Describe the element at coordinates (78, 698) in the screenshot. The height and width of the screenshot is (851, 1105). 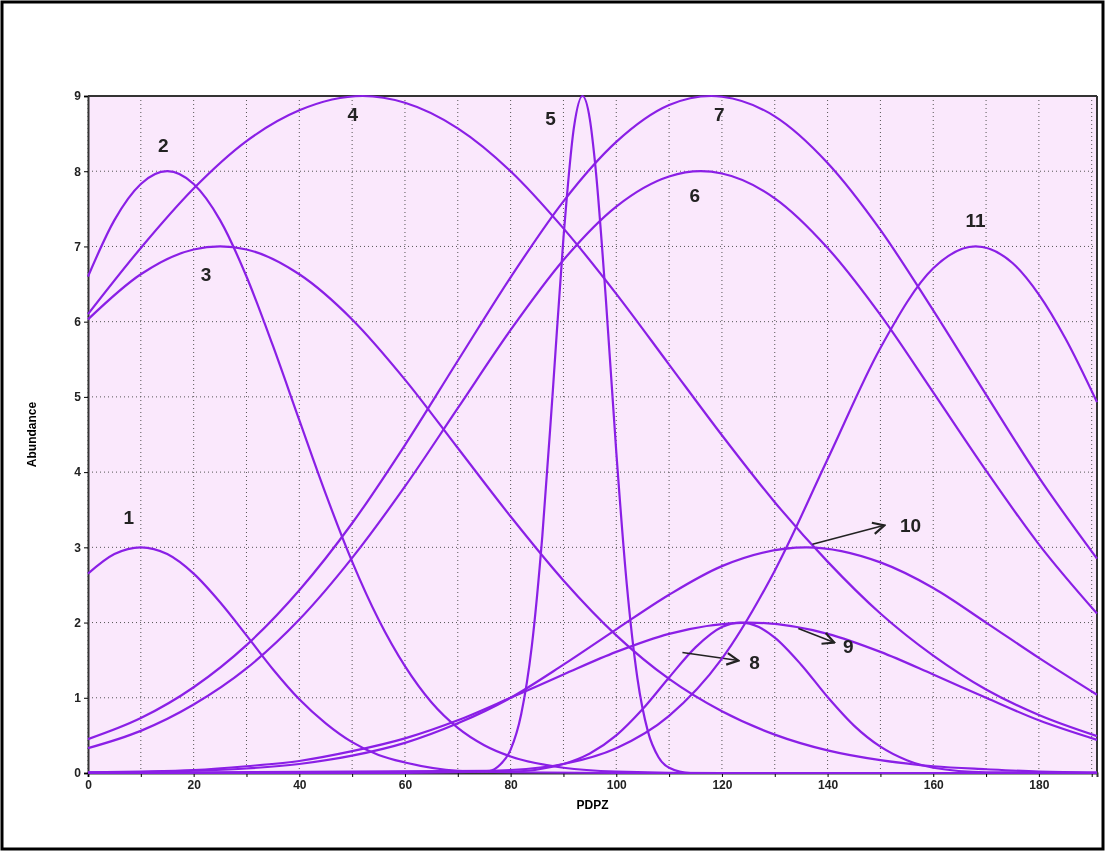
I see `y-tick-label: 1` at that location.